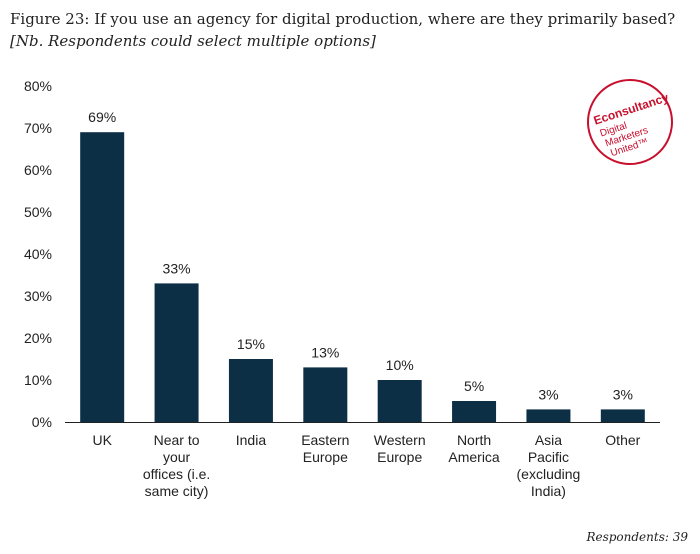 The image size is (700, 554). What do you see at coordinates (38, 128) in the screenshot?
I see `y-tick-label: 70%` at bounding box center [38, 128].